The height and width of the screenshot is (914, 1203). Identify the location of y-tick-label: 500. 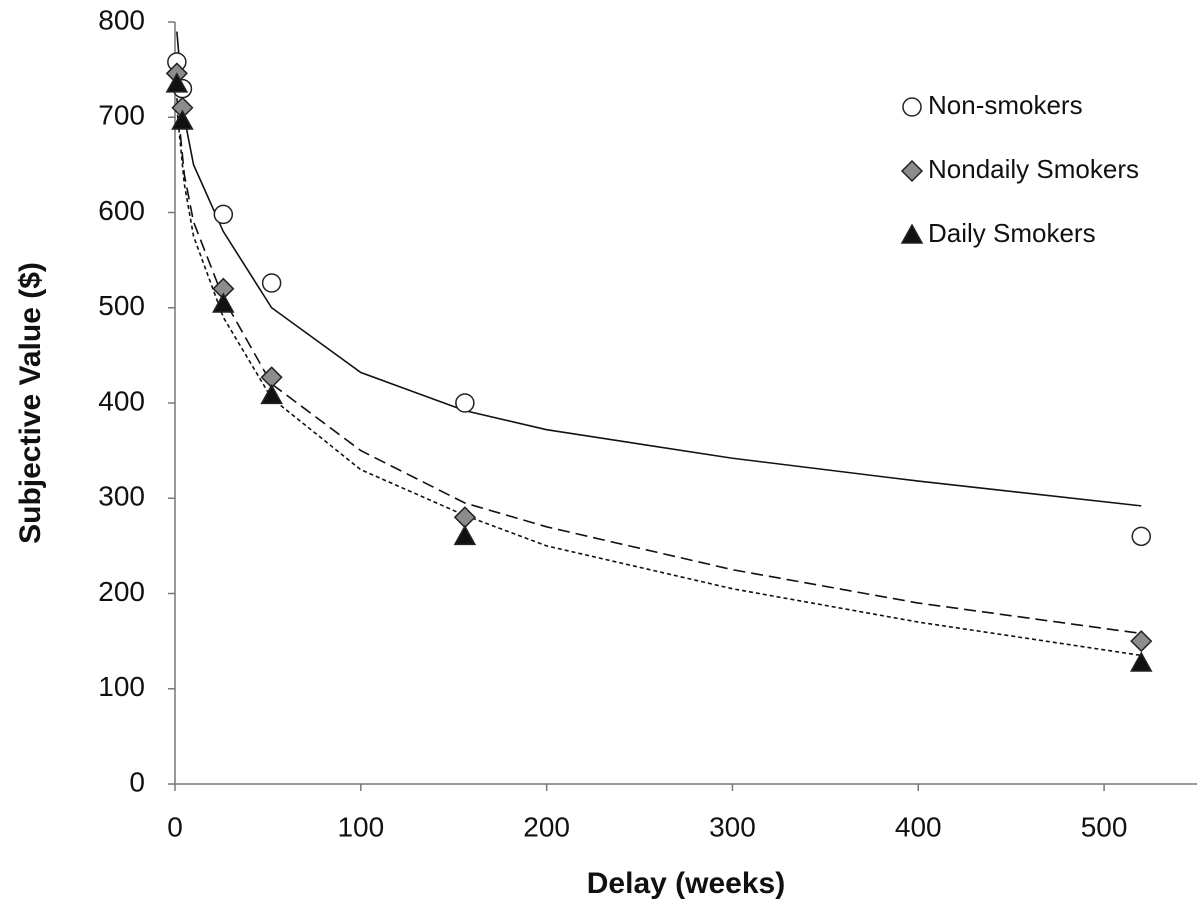
(121, 305).